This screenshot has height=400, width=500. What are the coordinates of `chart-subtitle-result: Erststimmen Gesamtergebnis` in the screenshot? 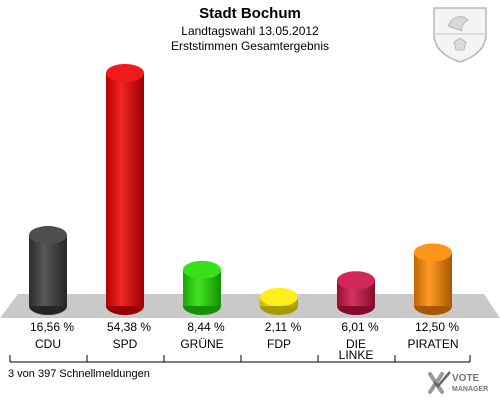 It's located at (250, 46).